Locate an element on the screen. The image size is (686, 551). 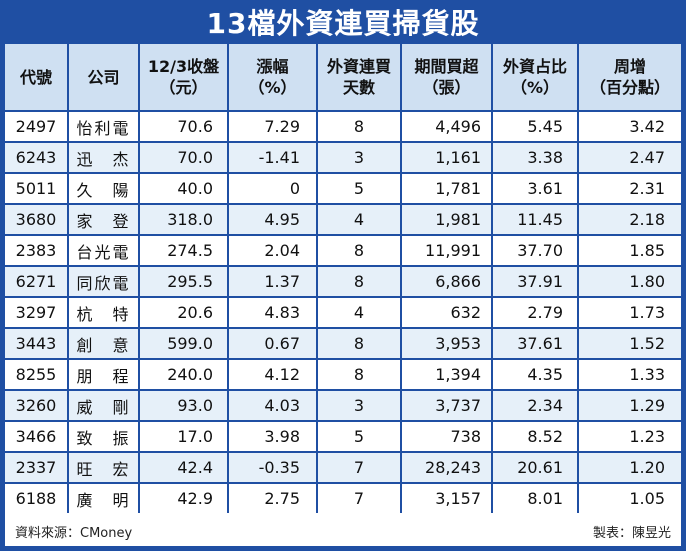
close-price-cell: 274.5 is located at coordinates (184, 251).